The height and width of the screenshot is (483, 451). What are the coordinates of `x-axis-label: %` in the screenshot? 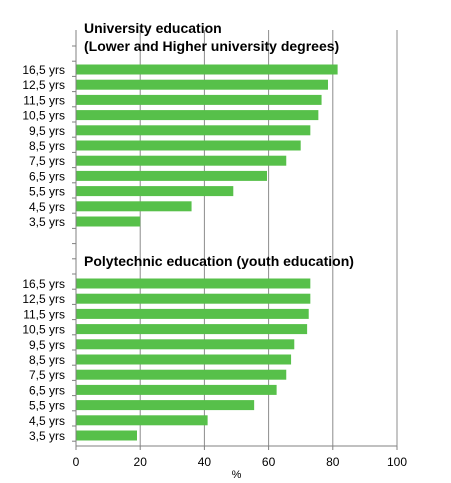 It's located at (237, 475).